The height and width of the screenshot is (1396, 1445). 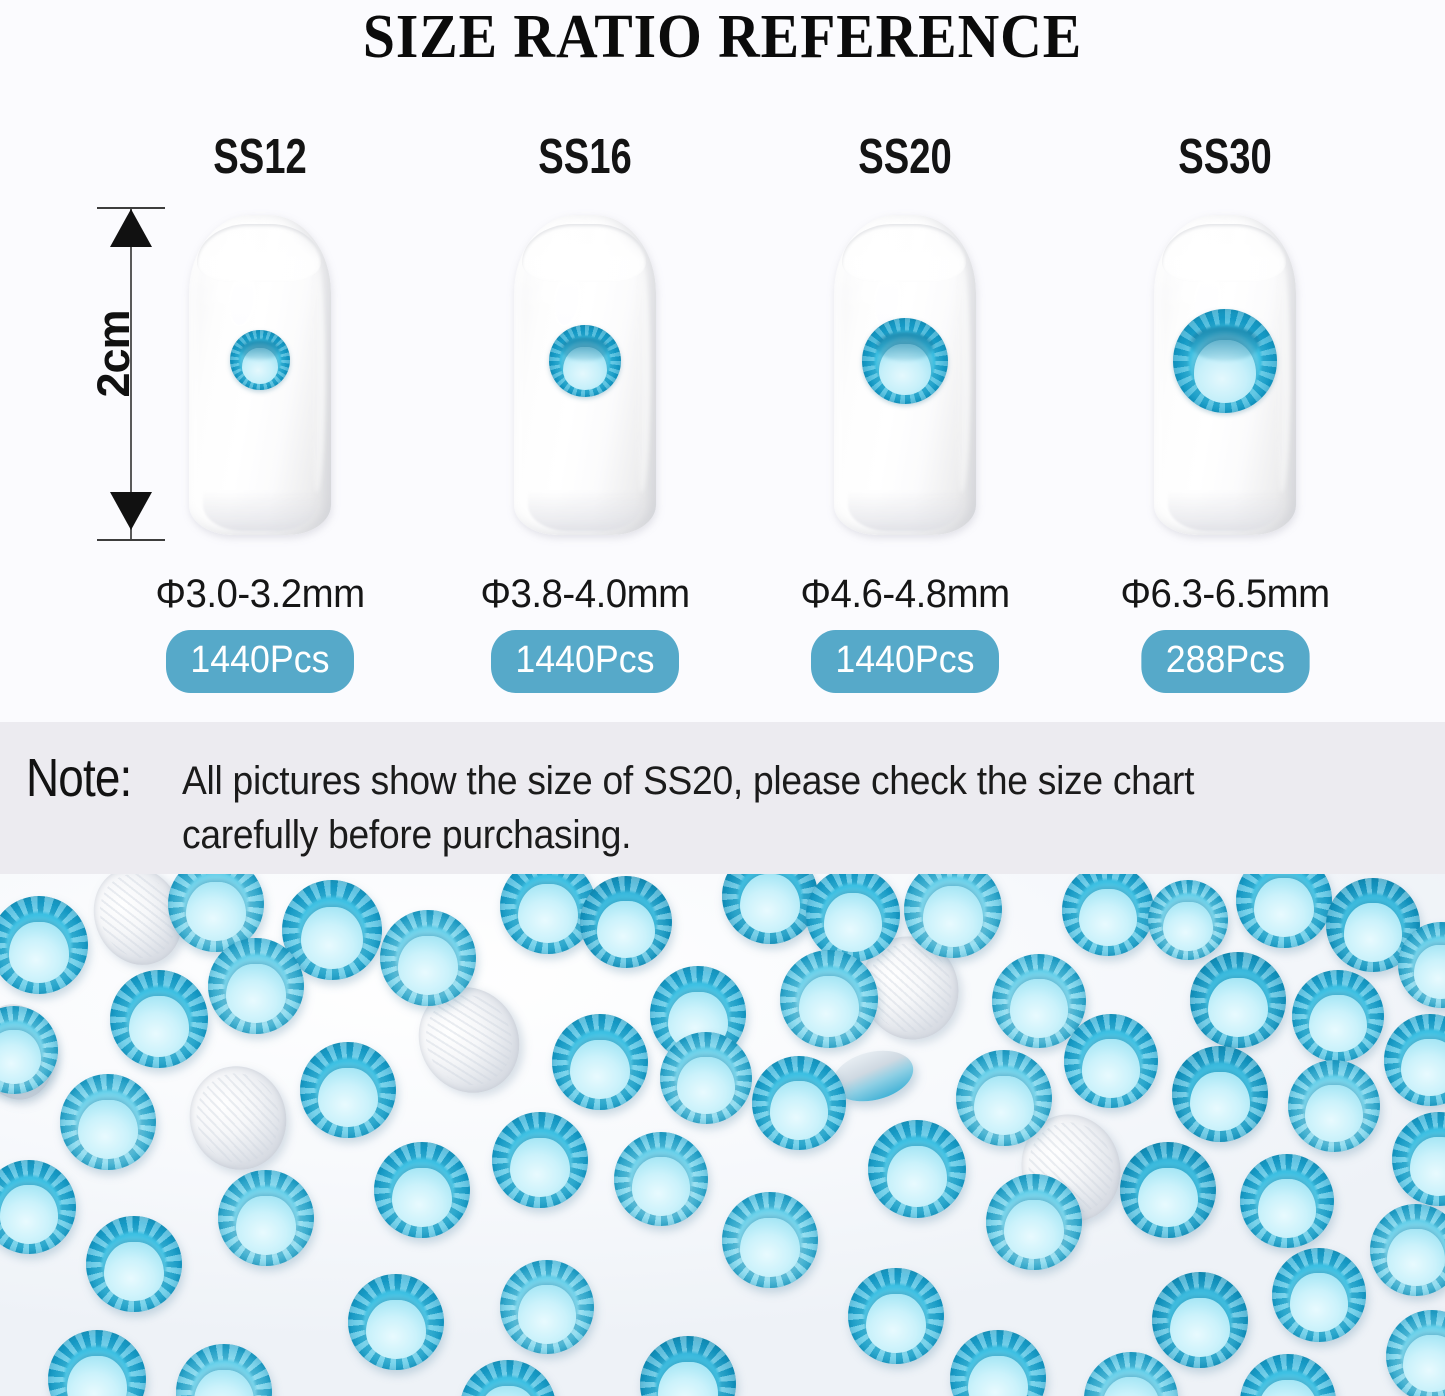 I want to click on size-name-label: SS16, so click(x=585, y=157).